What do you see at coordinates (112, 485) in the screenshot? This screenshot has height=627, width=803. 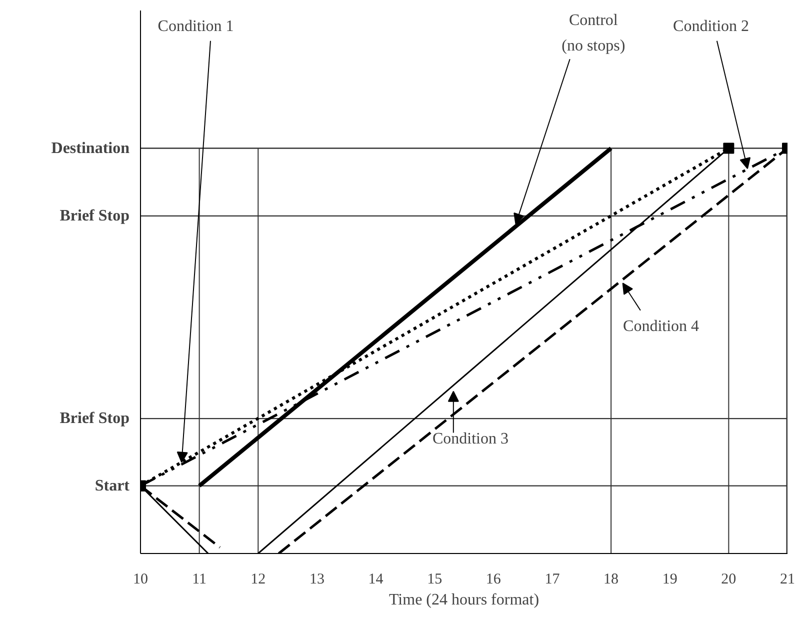 I see `ref-line-label: Start` at bounding box center [112, 485].